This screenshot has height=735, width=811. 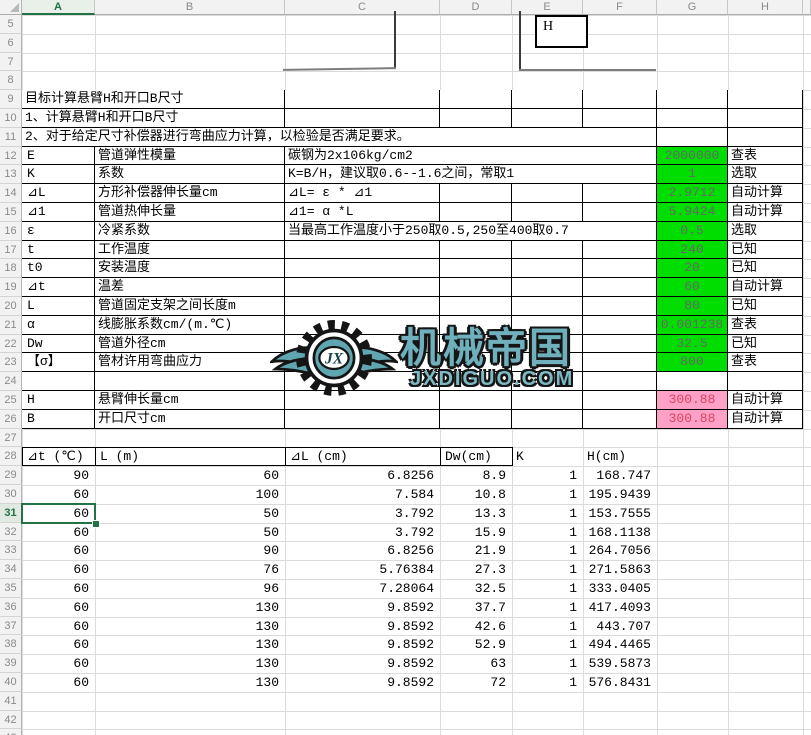 What do you see at coordinates (619, 570) in the screenshot?
I see `data-cell-r34-c5: 271.5863` at bounding box center [619, 570].